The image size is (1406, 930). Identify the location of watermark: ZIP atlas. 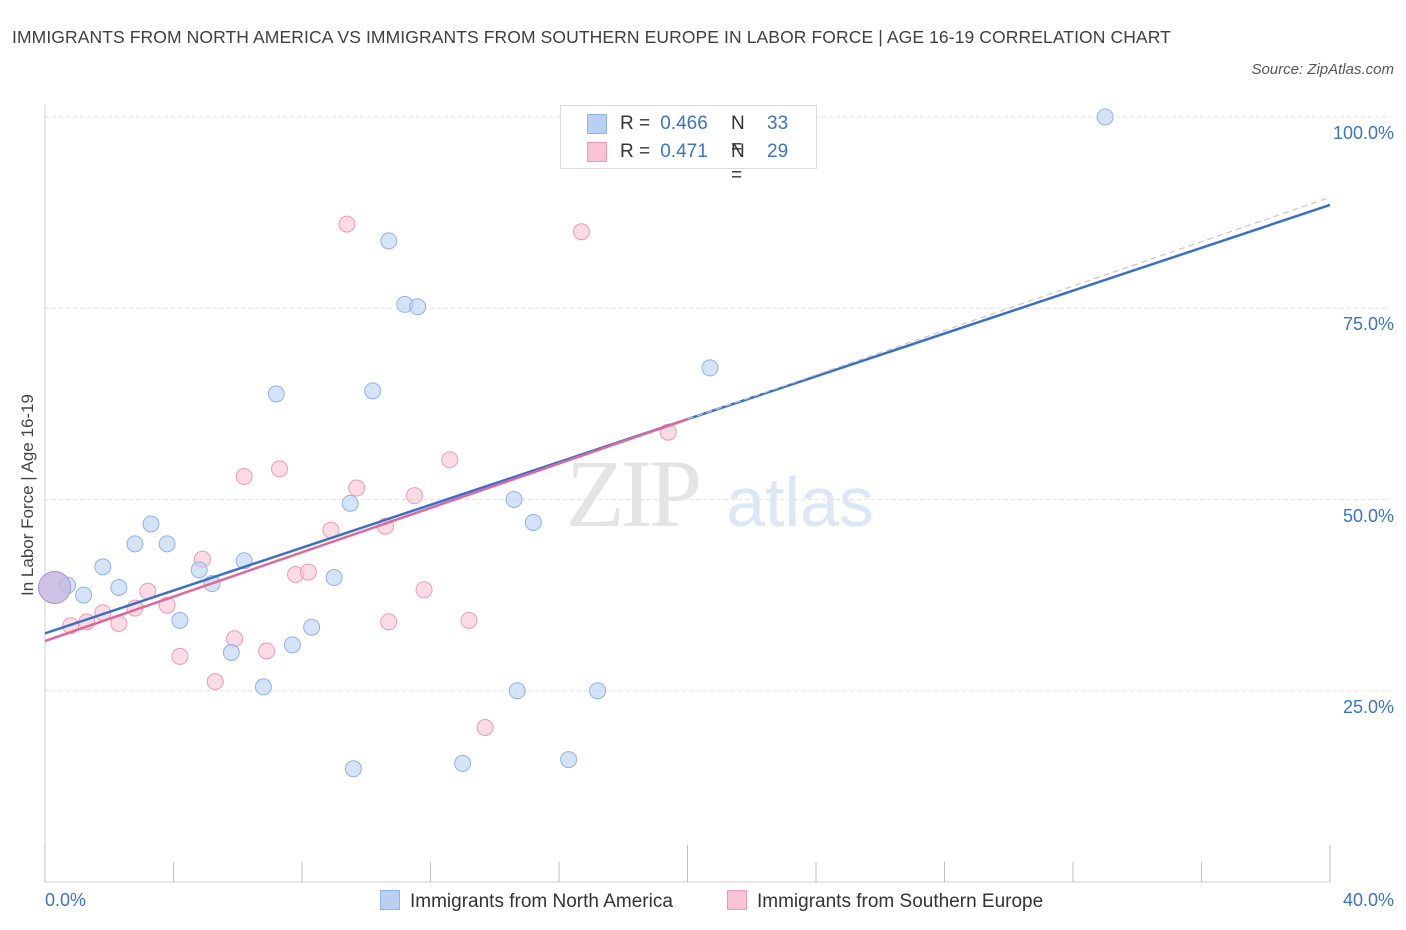
(720, 493).